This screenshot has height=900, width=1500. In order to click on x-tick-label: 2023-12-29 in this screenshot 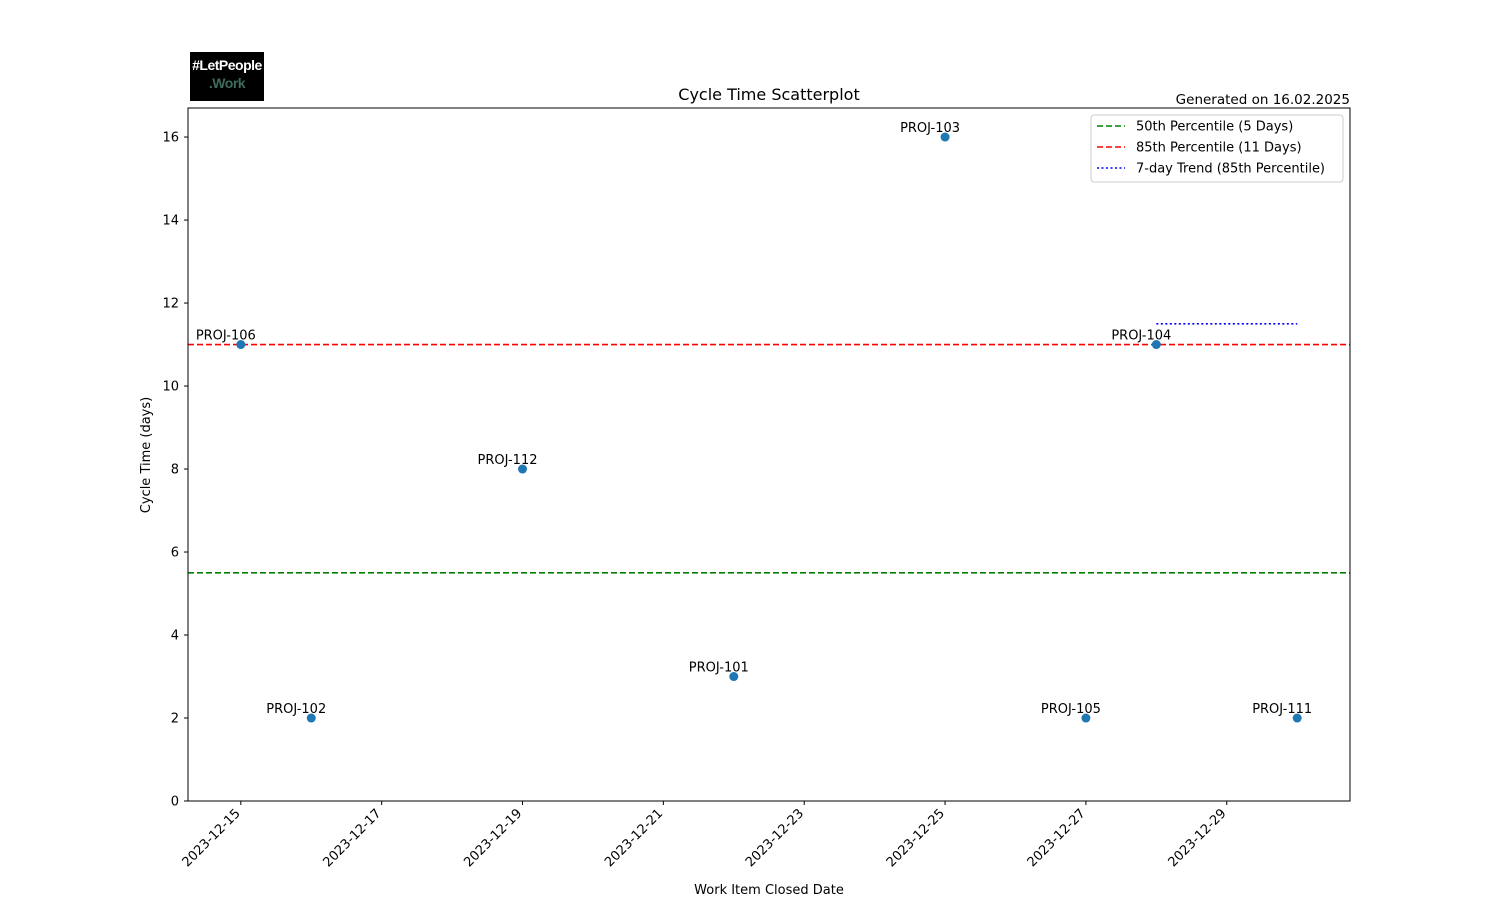, I will do `click(1198, 838)`.